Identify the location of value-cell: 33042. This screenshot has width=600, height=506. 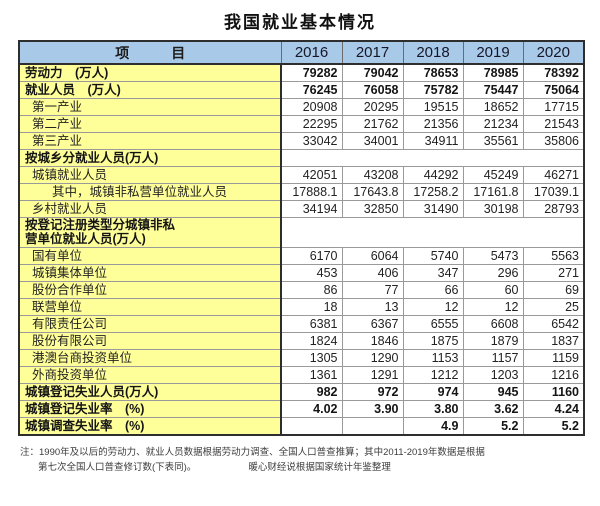
(311, 141).